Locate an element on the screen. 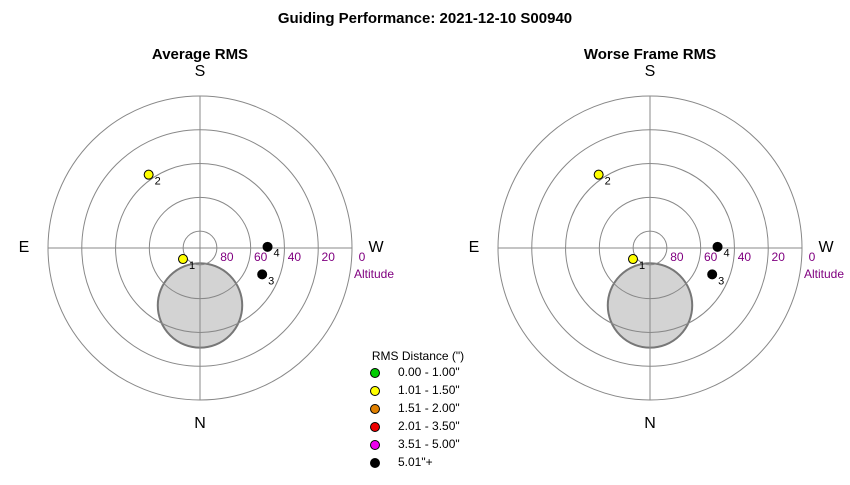  chart-title: Worse Frame RMS is located at coordinates (650, 54).